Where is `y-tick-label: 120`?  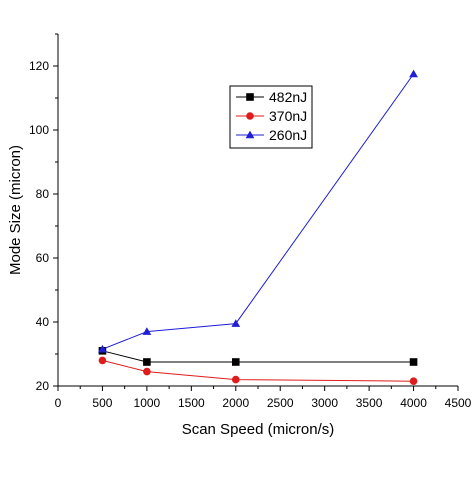
y-tick-label: 120 is located at coordinates (39, 66).